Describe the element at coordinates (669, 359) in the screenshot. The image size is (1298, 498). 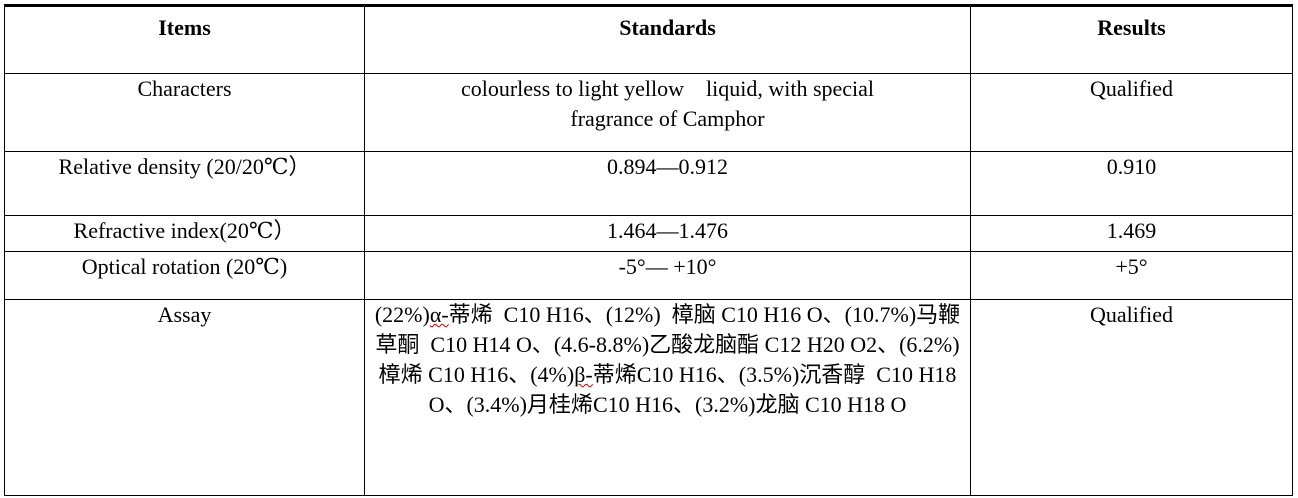
I see `assay-text-4: 酯 C12 H20 O2、(6.2%)樟烯 C10 H16、(4%)` at that location.